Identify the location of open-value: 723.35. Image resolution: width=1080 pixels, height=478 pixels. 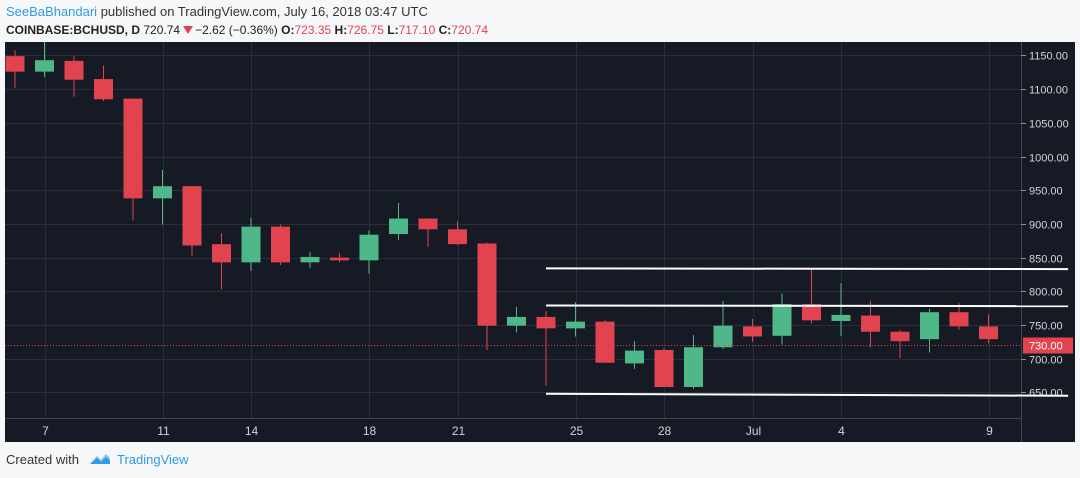
(313, 30).